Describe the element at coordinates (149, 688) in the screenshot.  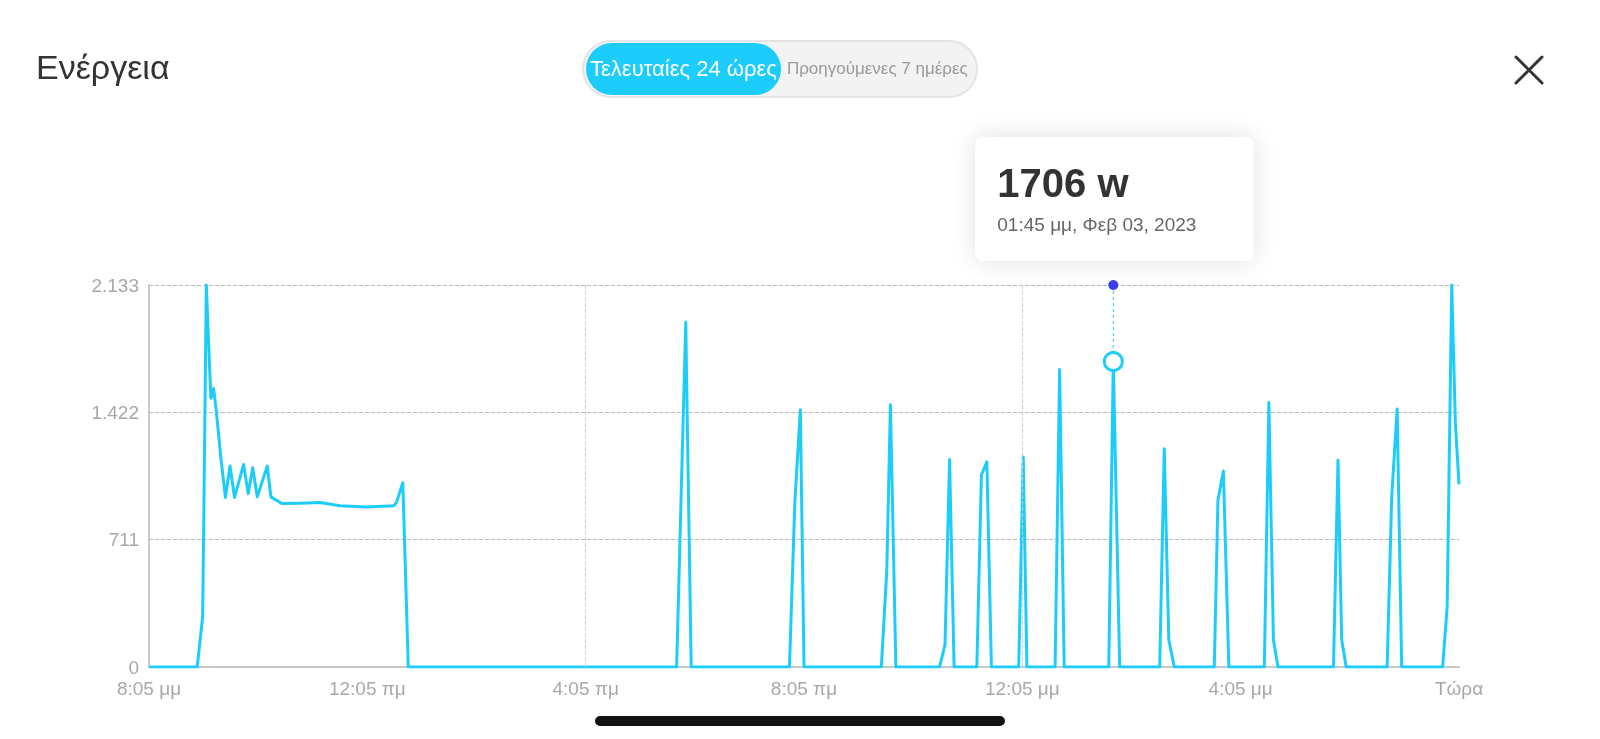
I see `x-tick-label: 8:05 μμ` at that location.